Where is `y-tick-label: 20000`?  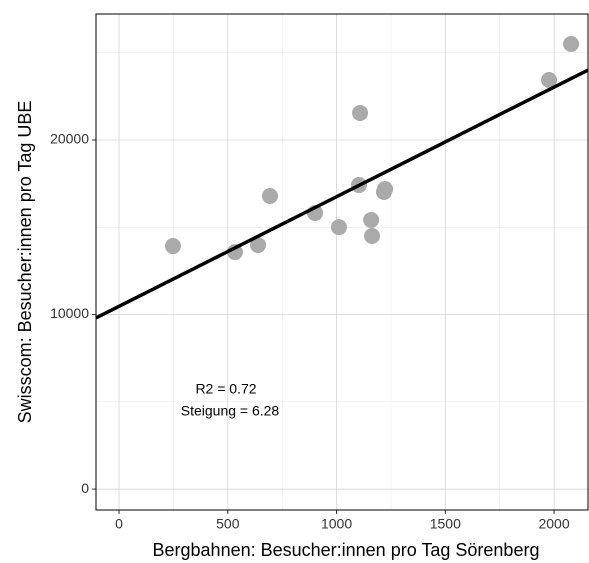
y-tick-label: 20000 is located at coordinates (69, 139).